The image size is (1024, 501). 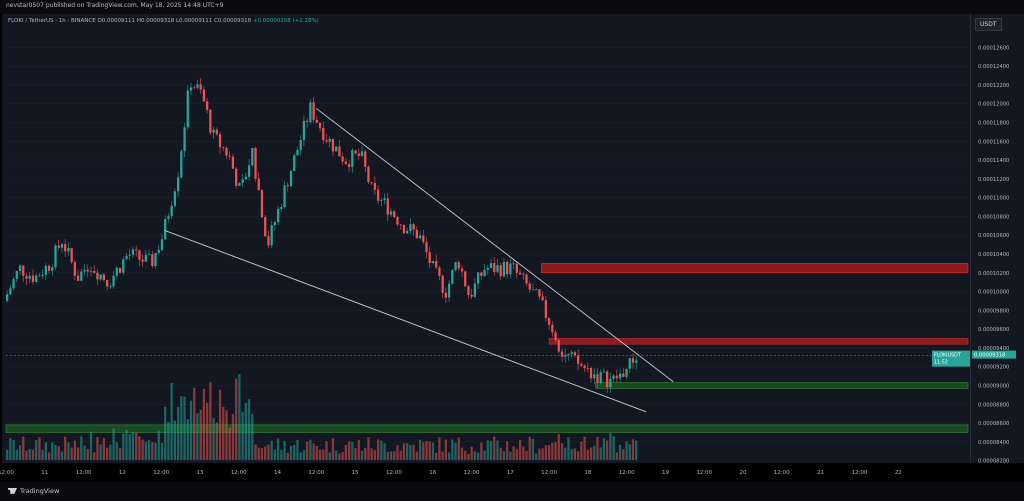 I want to click on y-tick-label: 0.00011400, so click(x=993, y=161).